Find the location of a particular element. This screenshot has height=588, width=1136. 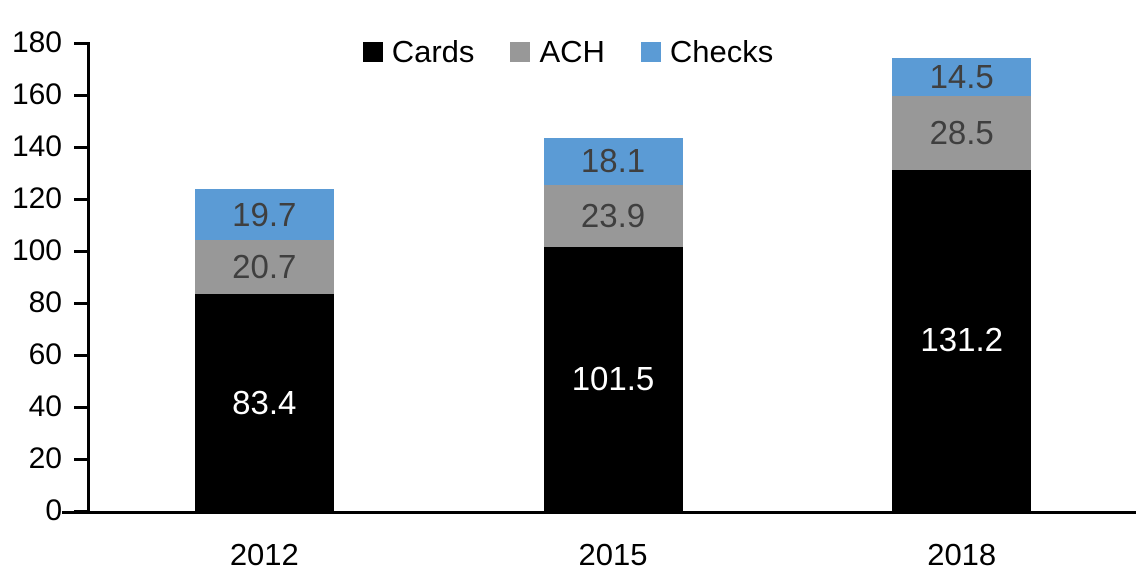

data-label-checks-2012: 19.7 is located at coordinates (264, 214).